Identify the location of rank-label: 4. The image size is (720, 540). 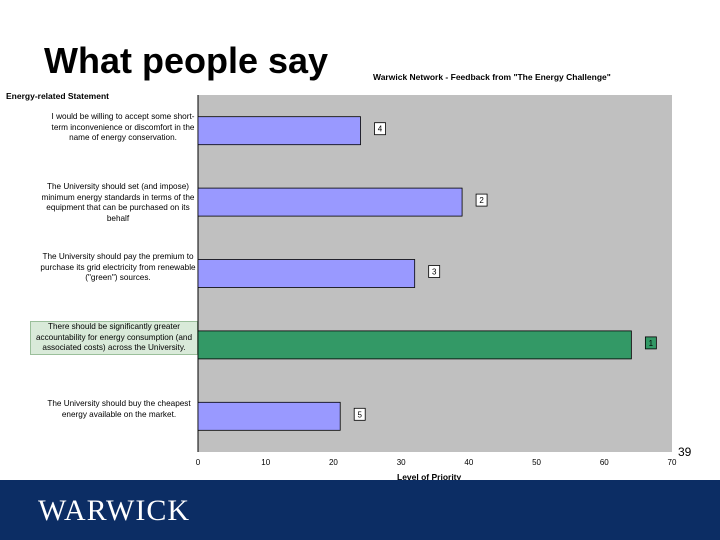
(380, 129).